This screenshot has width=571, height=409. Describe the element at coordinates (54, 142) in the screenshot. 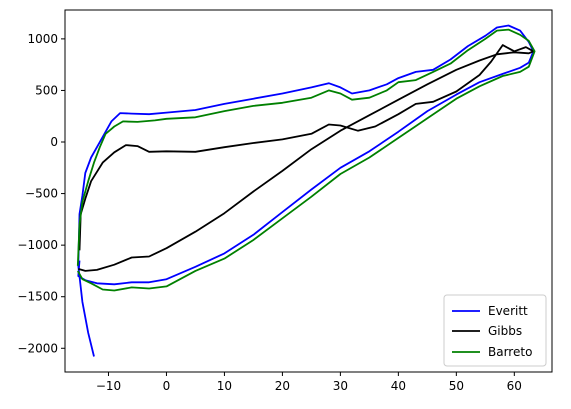

I see `y-tick-label: 0` at that location.